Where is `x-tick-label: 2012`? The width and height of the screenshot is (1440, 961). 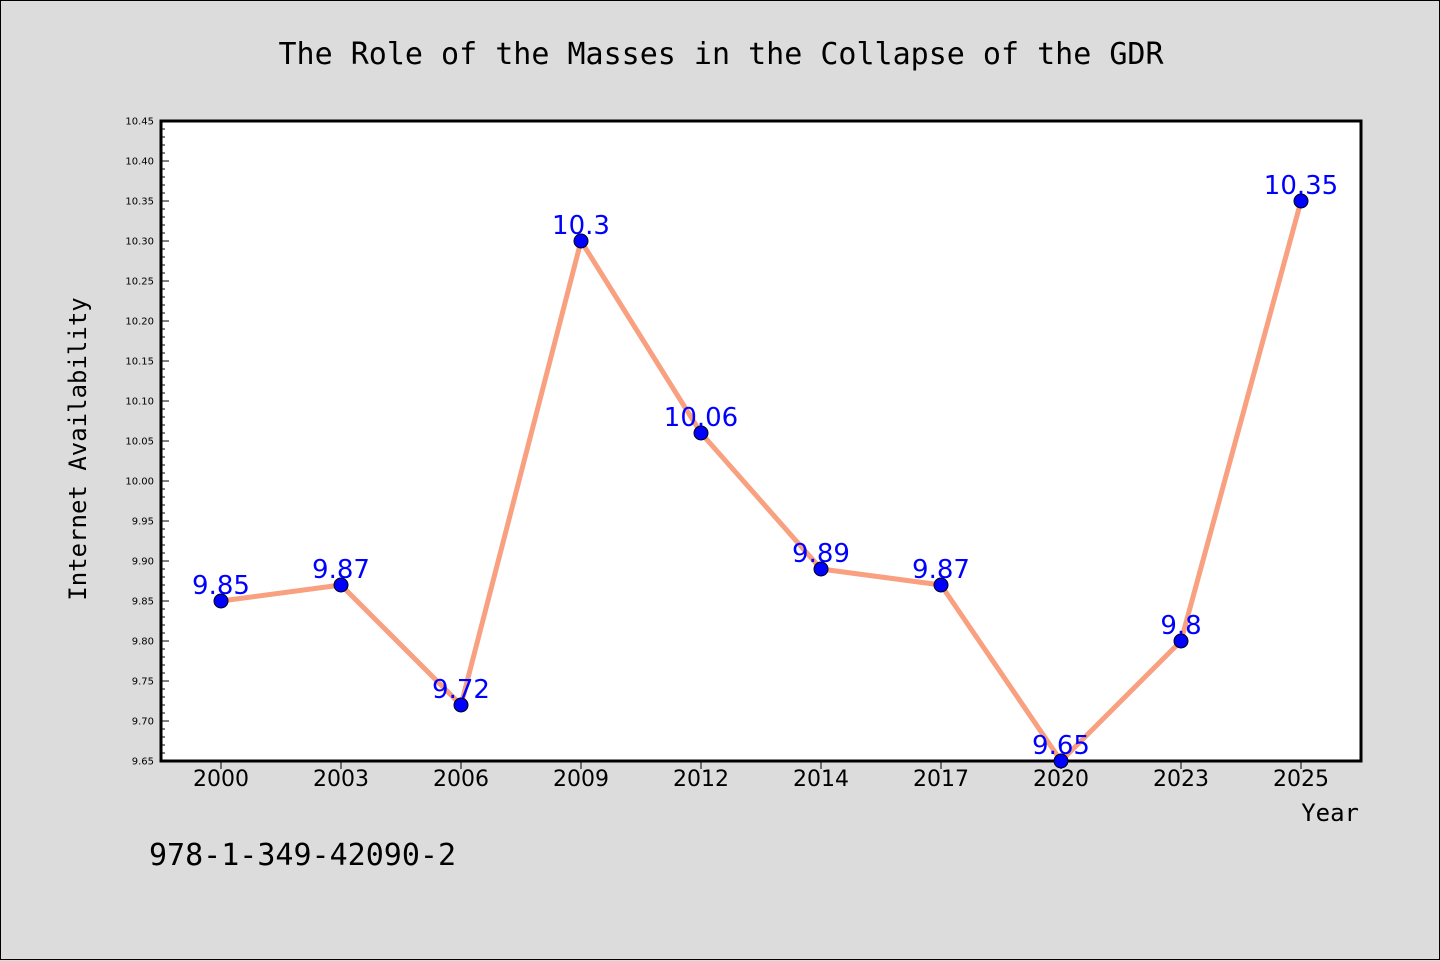 x-tick-label: 2012 is located at coordinates (701, 779).